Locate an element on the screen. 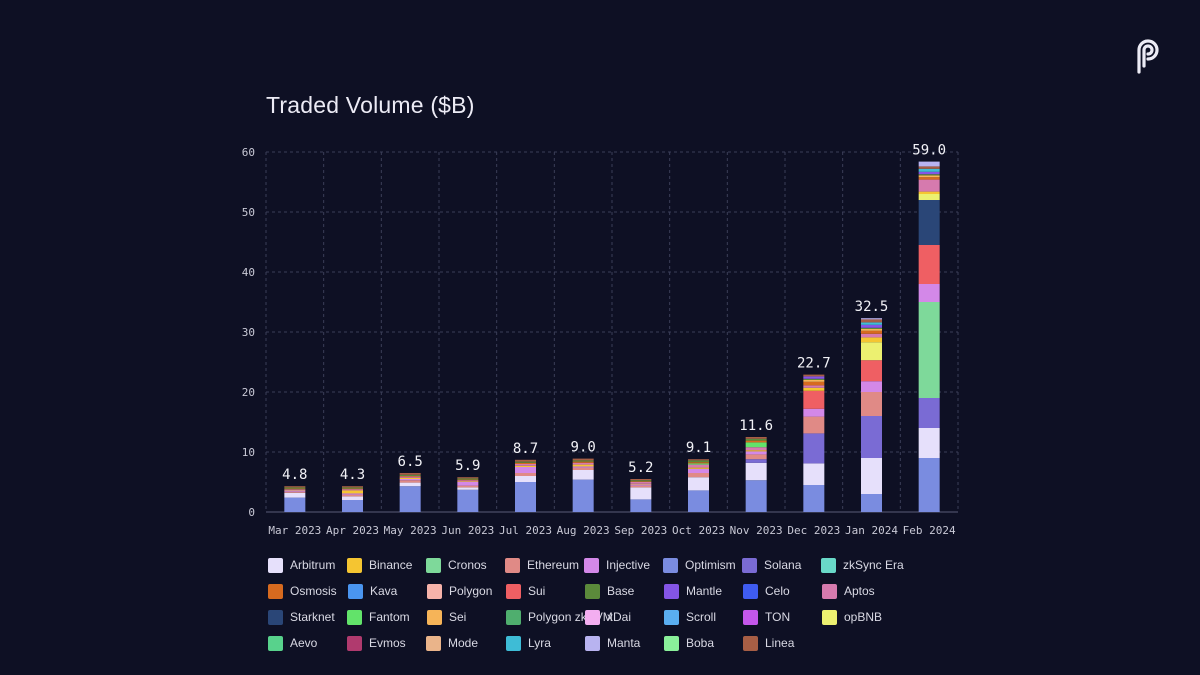 This screenshot has height=675, width=1200. bar-total-label: 4.8 is located at coordinates (294, 475).